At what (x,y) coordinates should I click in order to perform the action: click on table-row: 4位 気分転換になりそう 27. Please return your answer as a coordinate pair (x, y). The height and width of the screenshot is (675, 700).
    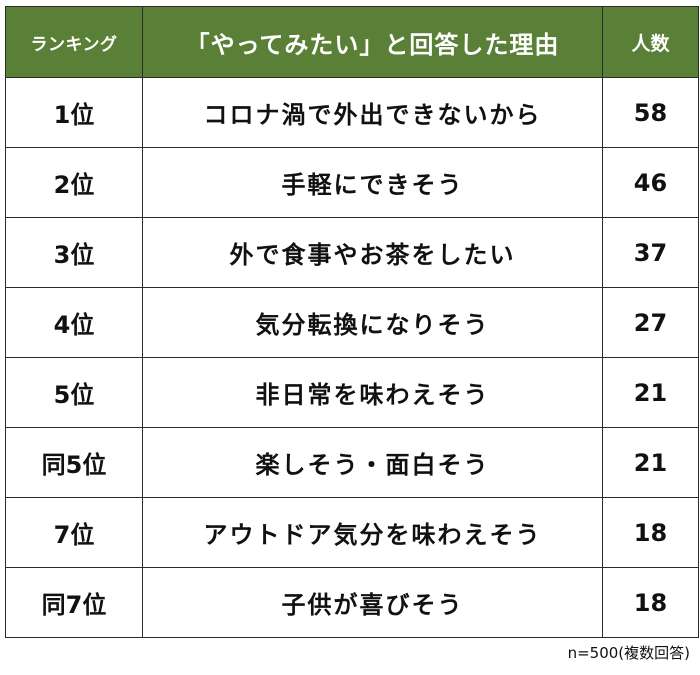
    Looking at the image, I should click on (352, 322).